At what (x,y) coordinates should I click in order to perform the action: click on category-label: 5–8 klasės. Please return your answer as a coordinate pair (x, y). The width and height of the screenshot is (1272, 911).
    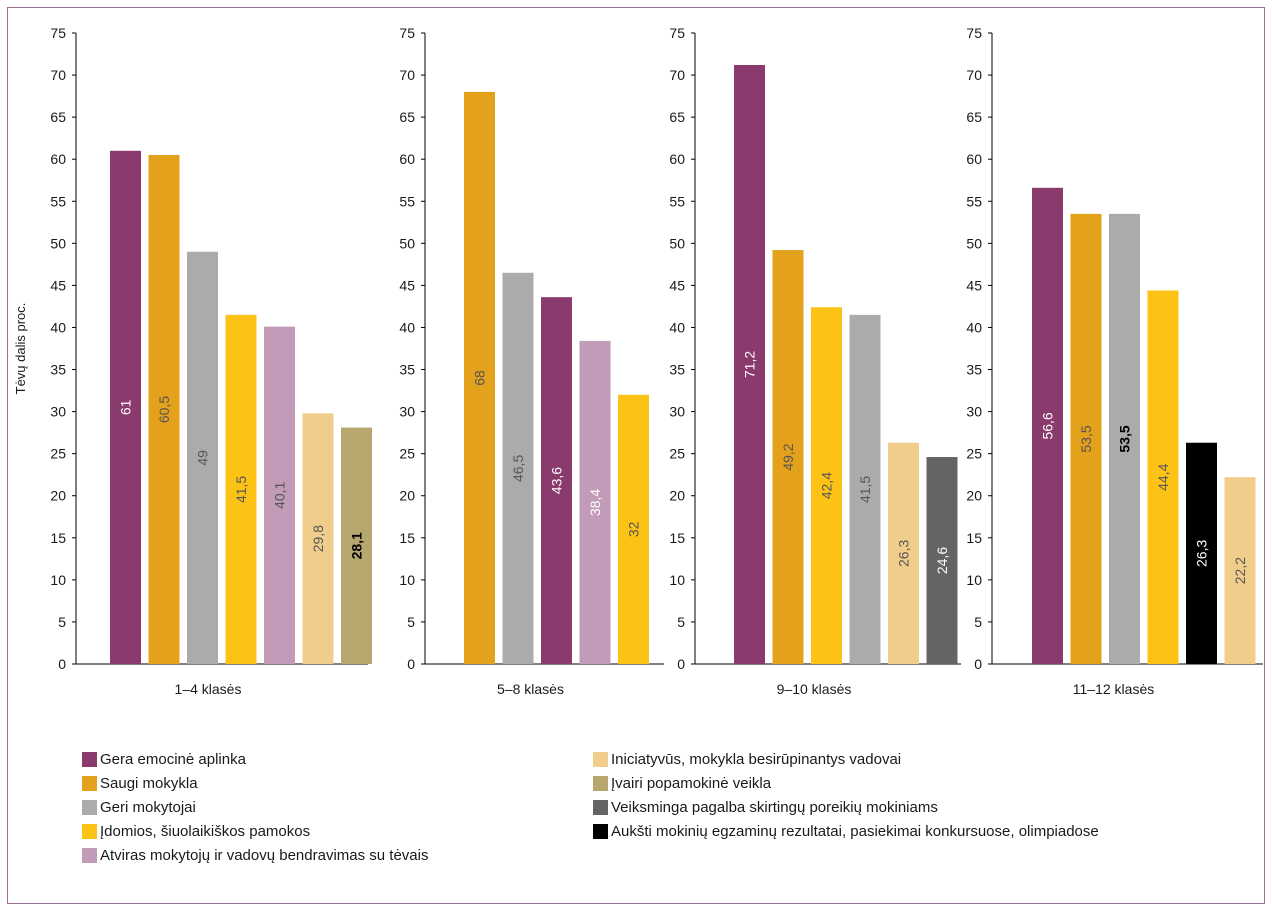
    Looking at the image, I should click on (530, 689).